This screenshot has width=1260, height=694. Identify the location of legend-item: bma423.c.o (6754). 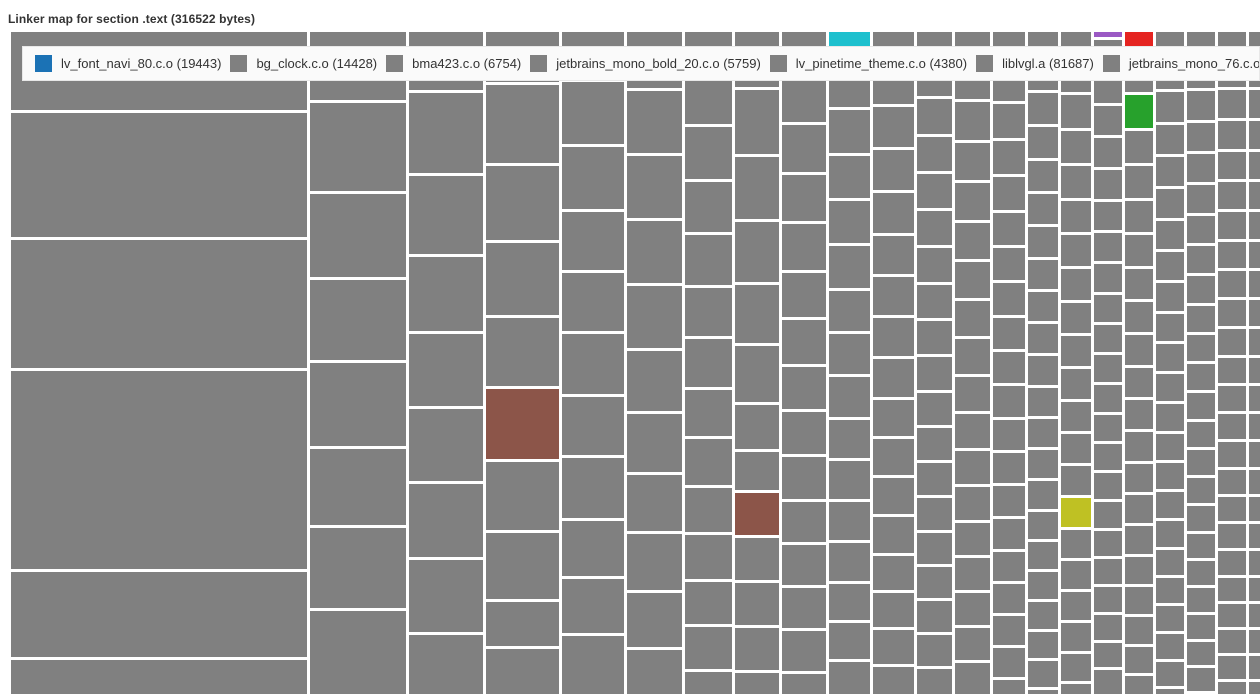
(453, 63).